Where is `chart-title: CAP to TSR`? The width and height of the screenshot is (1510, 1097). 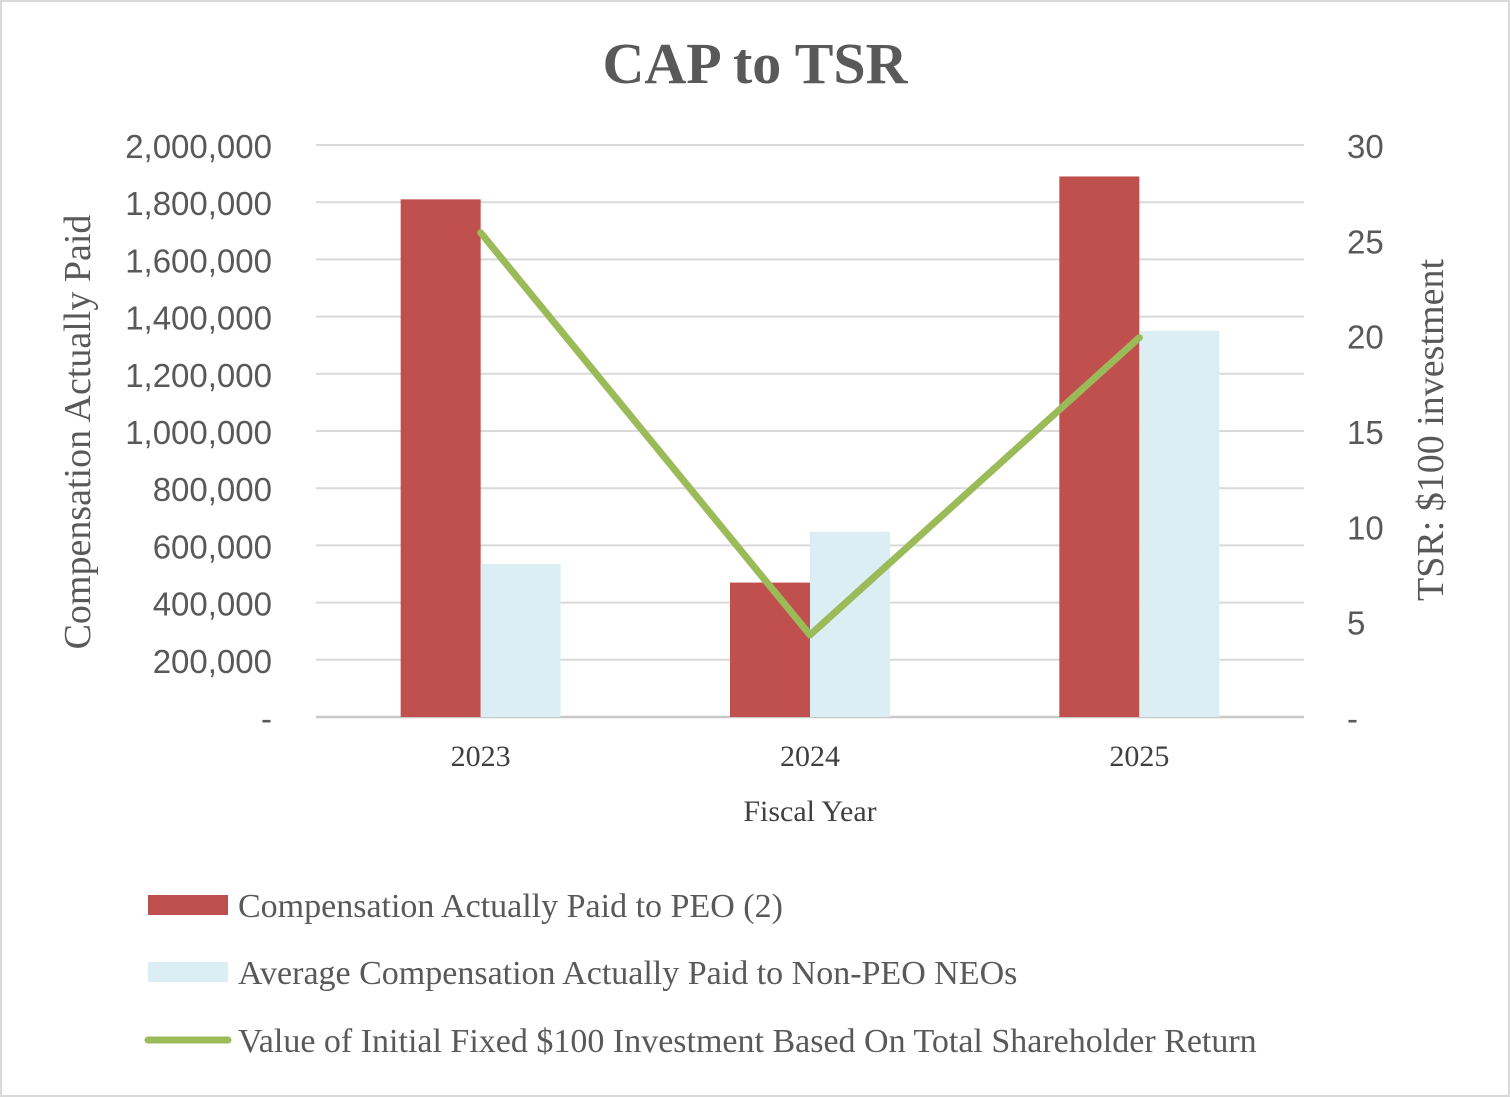 chart-title: CAP to TSR is located at coordinates (755, 63).